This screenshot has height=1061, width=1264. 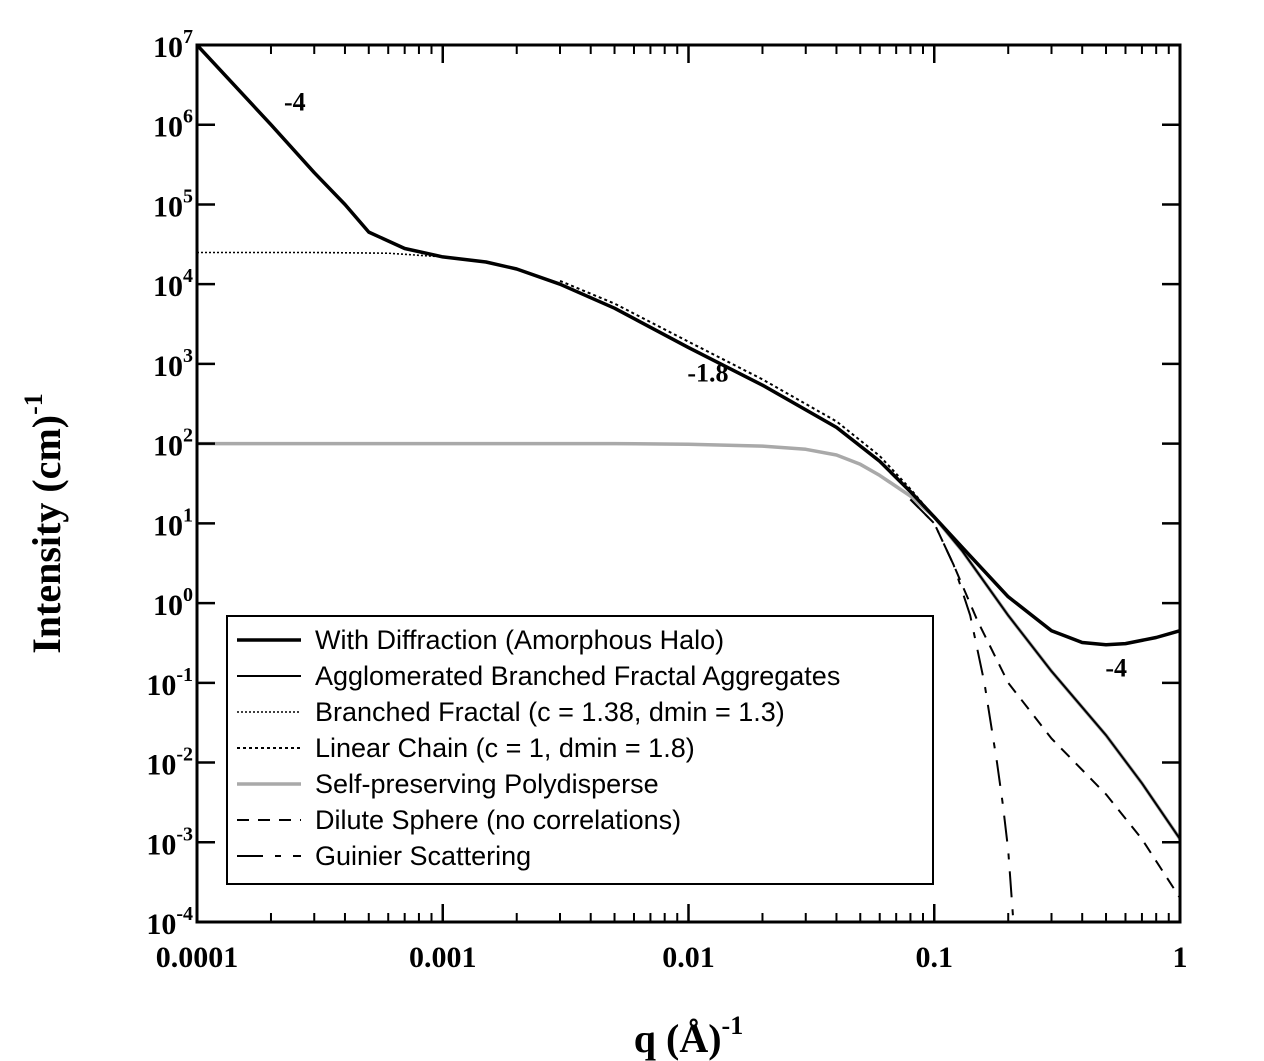 I want to click on legend-label: Guinier Scattering, so click(x=423, y=856).